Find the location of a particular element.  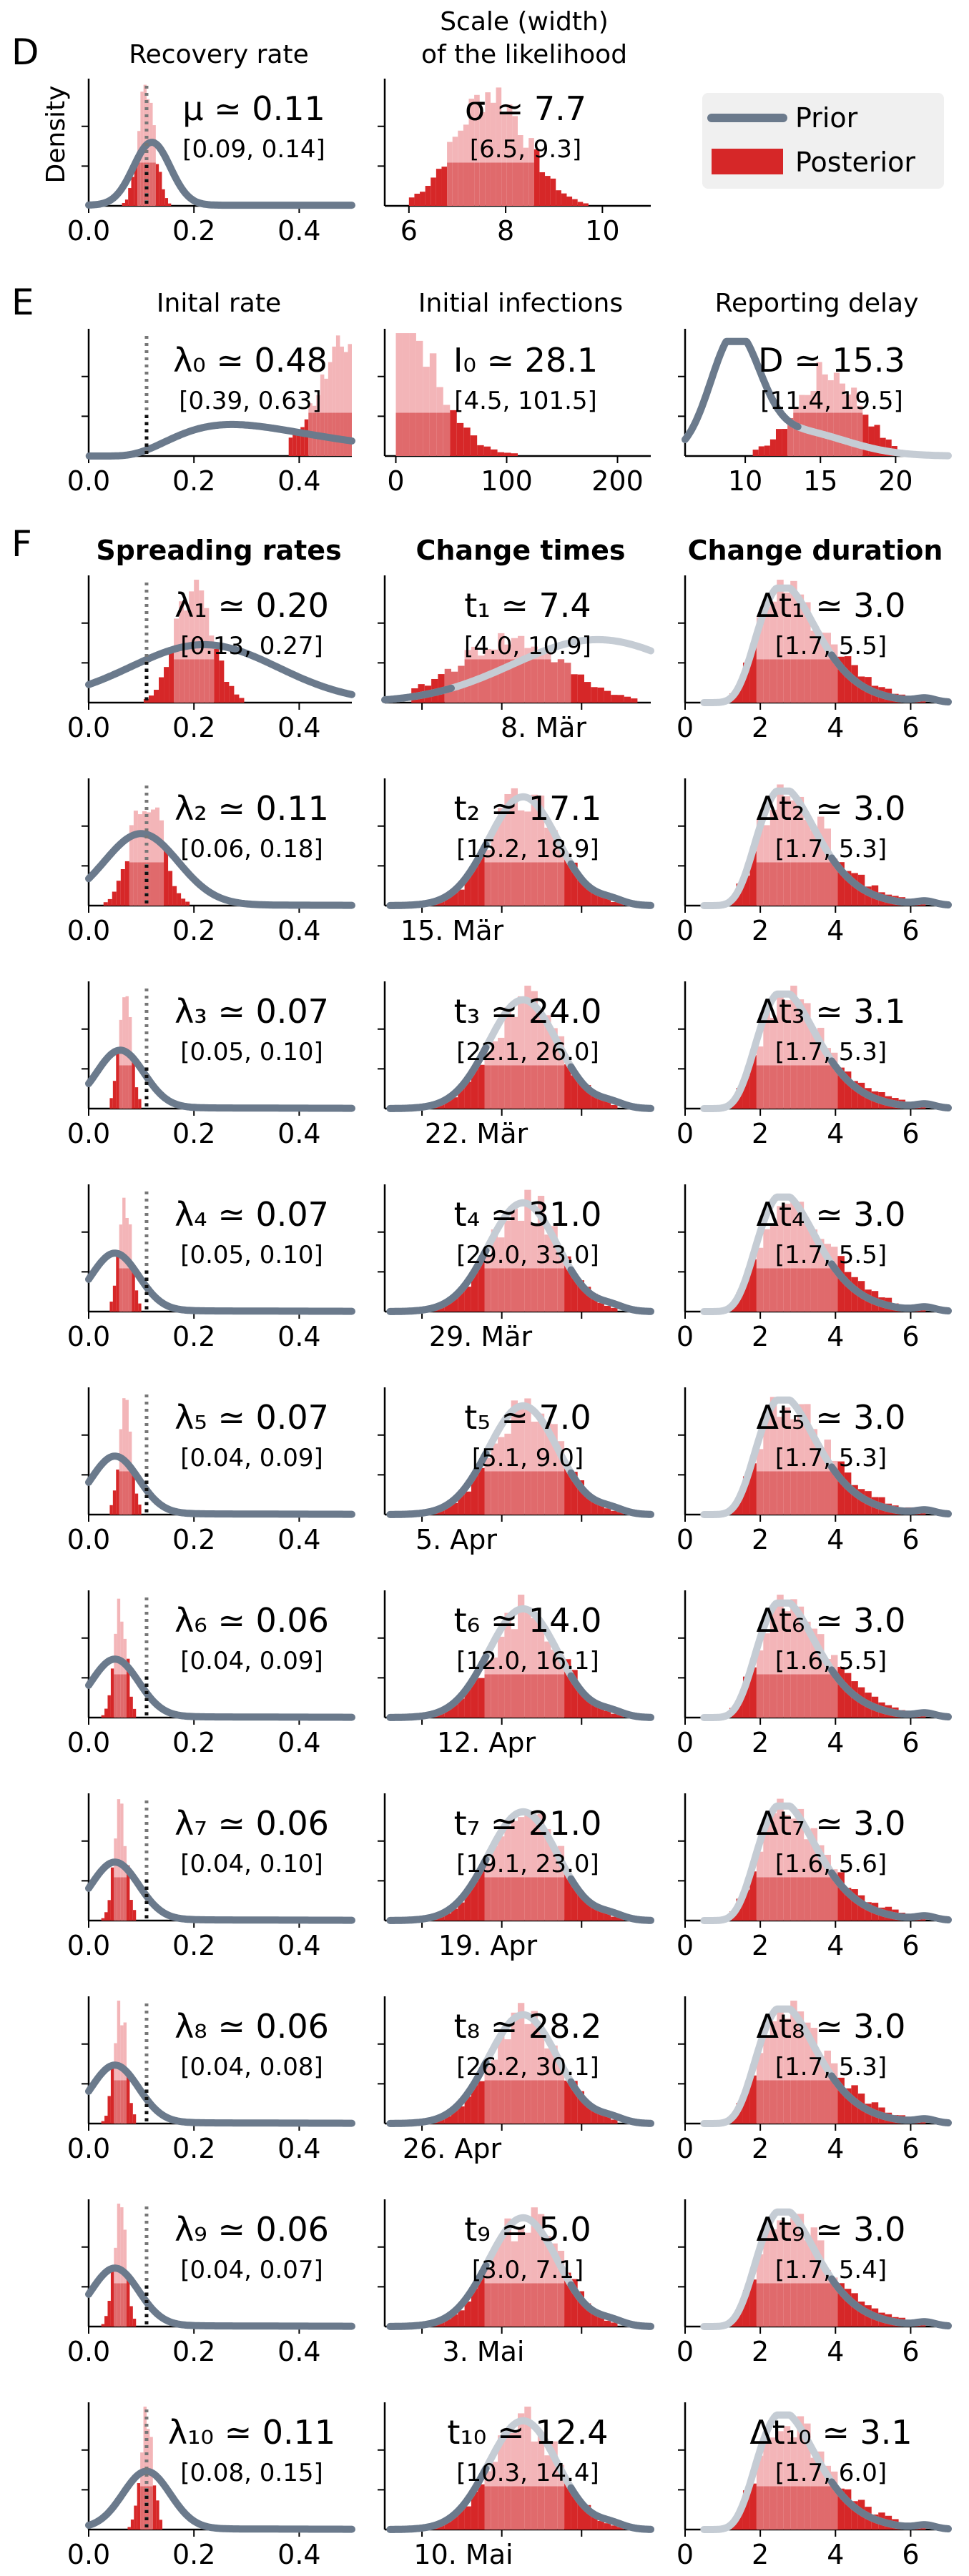

panel-initial-infections: 0 100 200 I₀ ≃ 28.1 [4.5, 101.5] is located at coordinates (514, 413).